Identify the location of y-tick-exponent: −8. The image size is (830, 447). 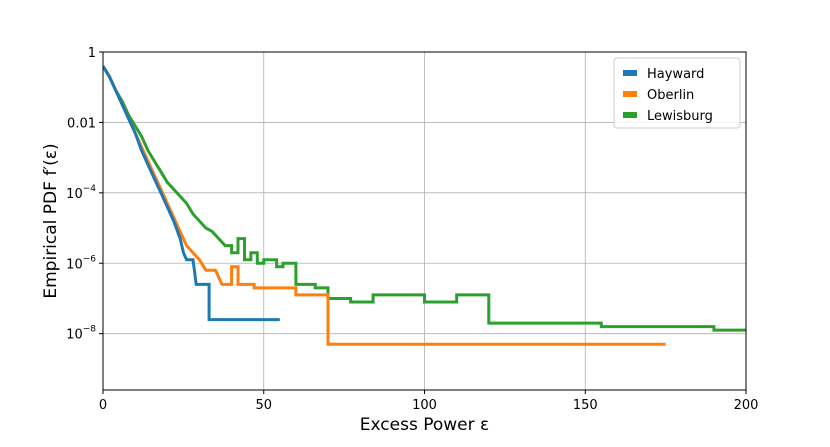
(90, 330).